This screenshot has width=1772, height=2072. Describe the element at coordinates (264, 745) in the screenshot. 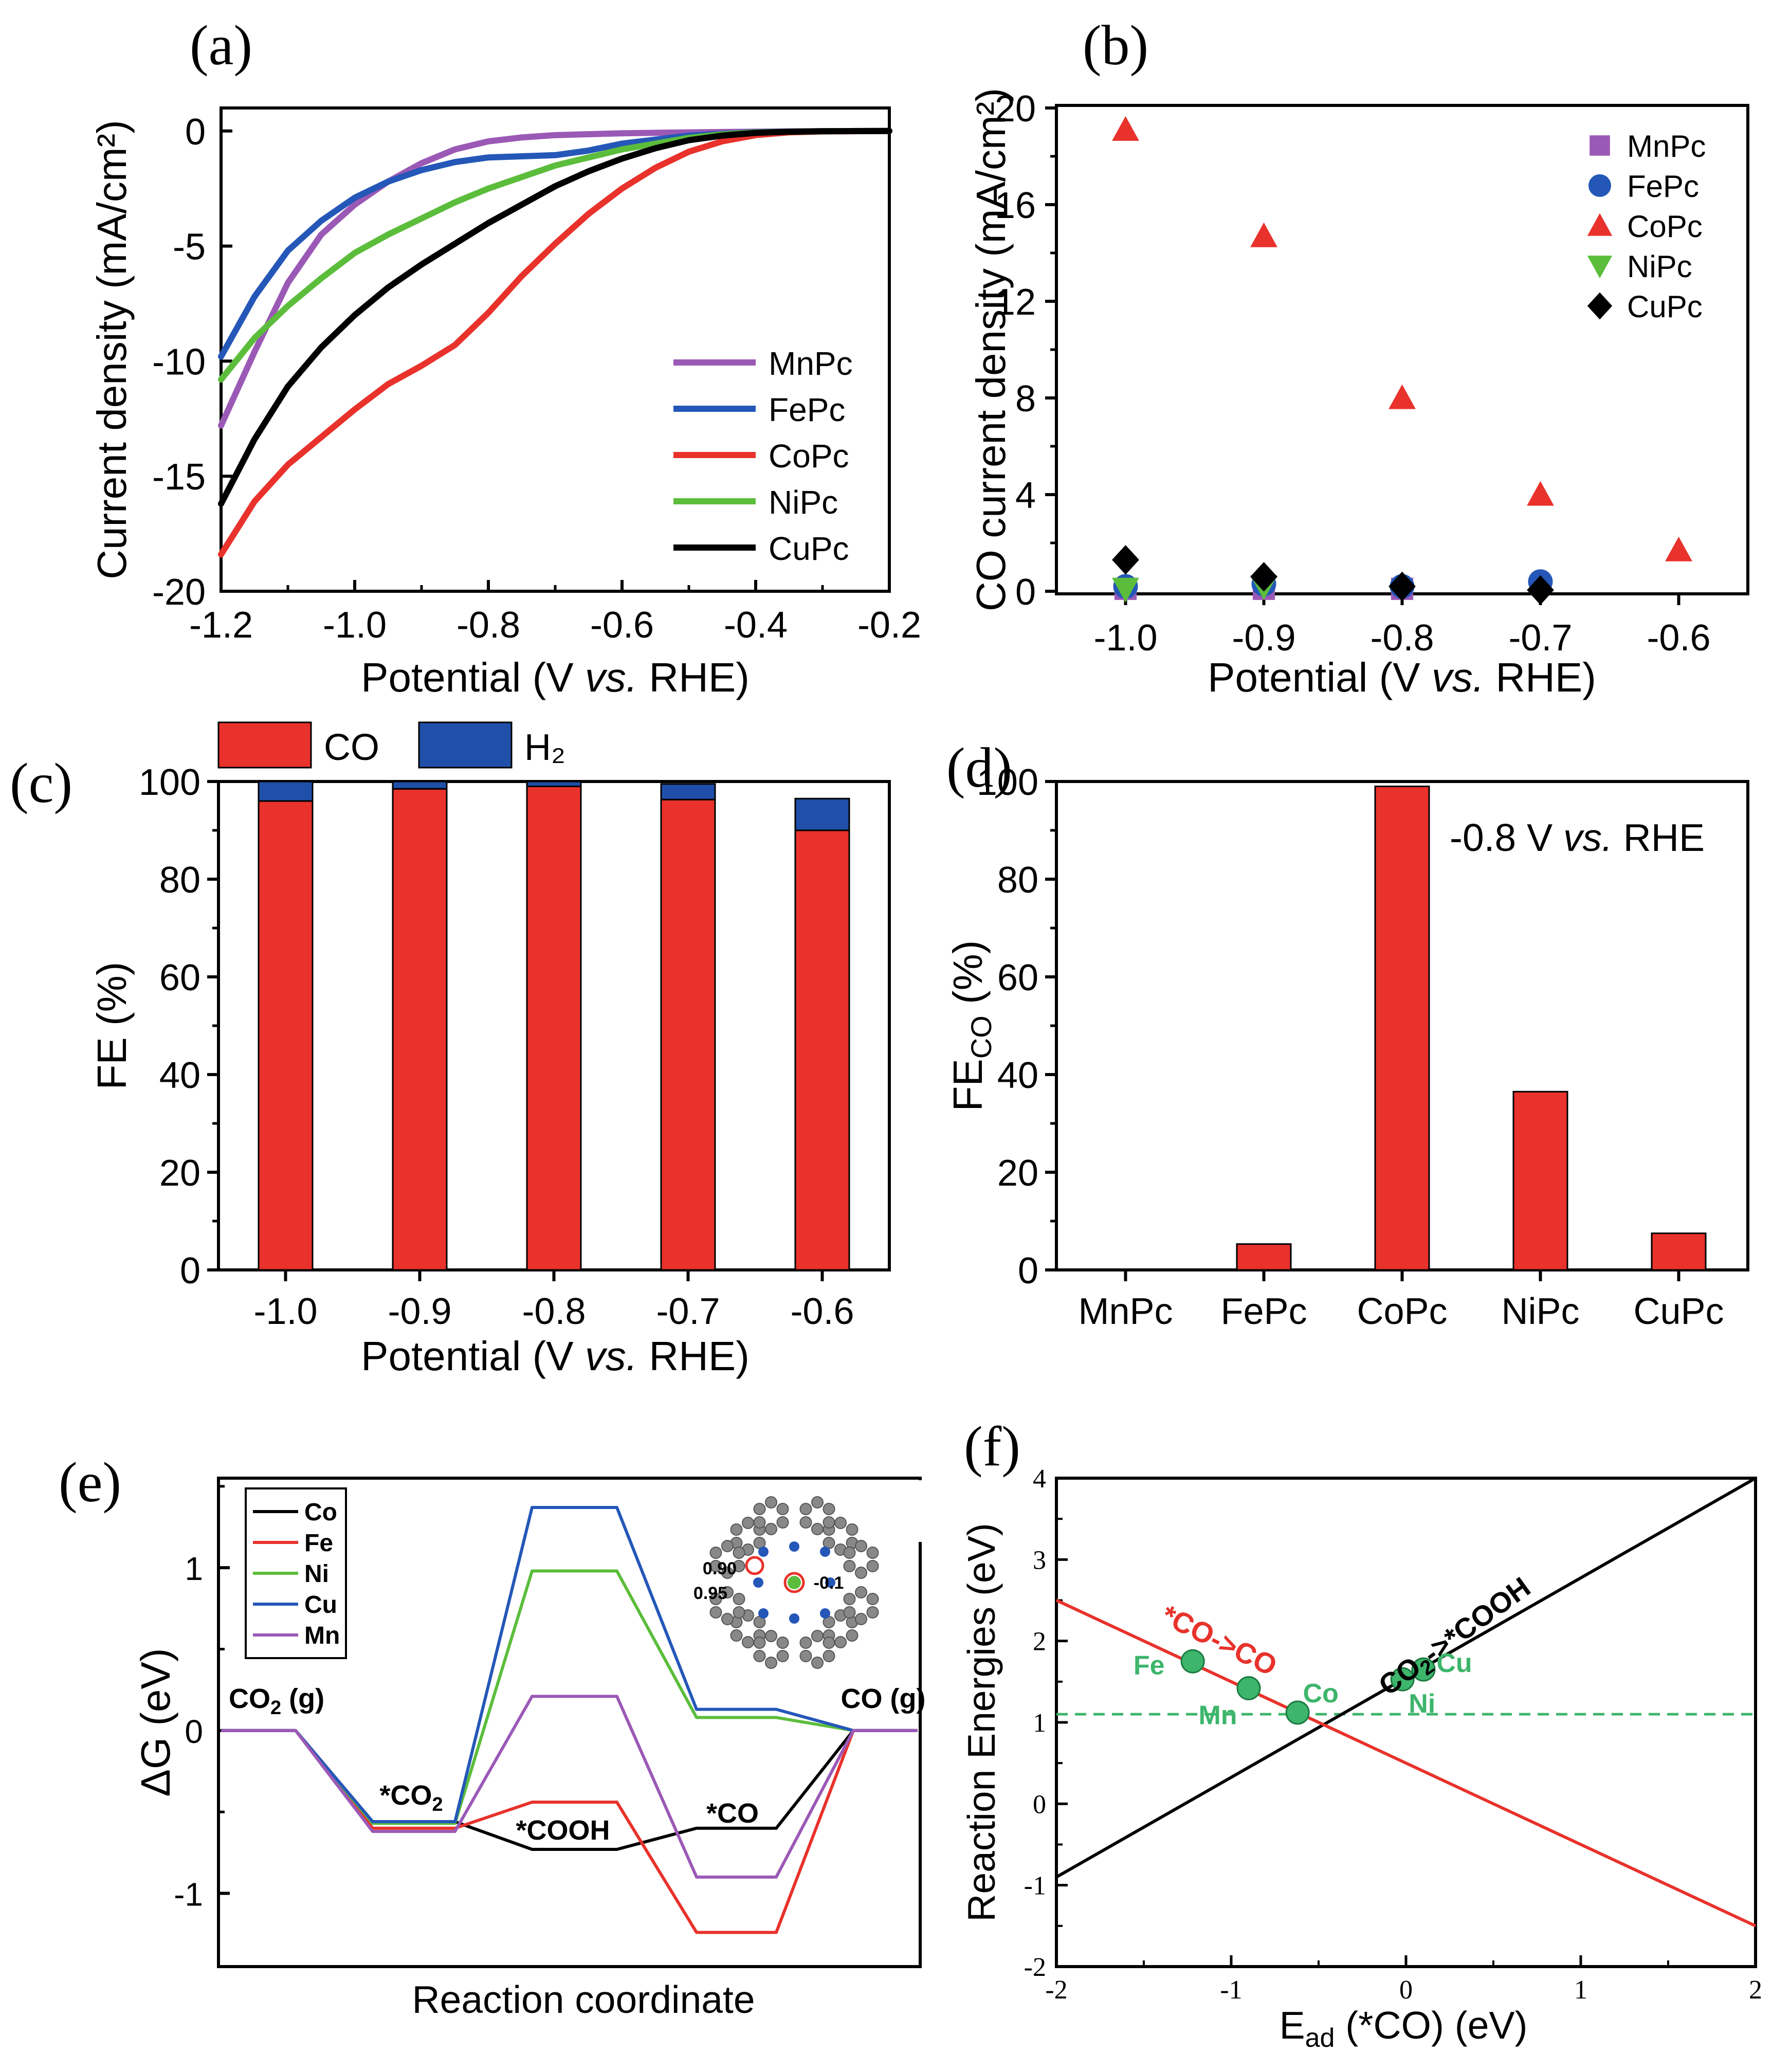

I see `legend-swatch-co` at that location.